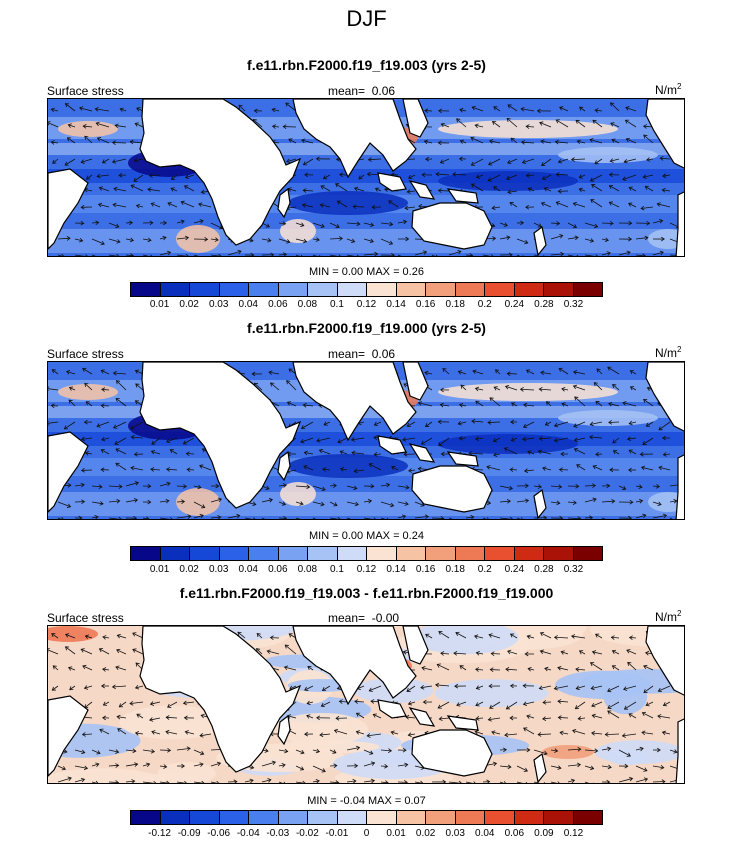  Describe the element at coordinates (366, 833) in the screenshot. I see `colorbar-tick-label: 0` at that location.